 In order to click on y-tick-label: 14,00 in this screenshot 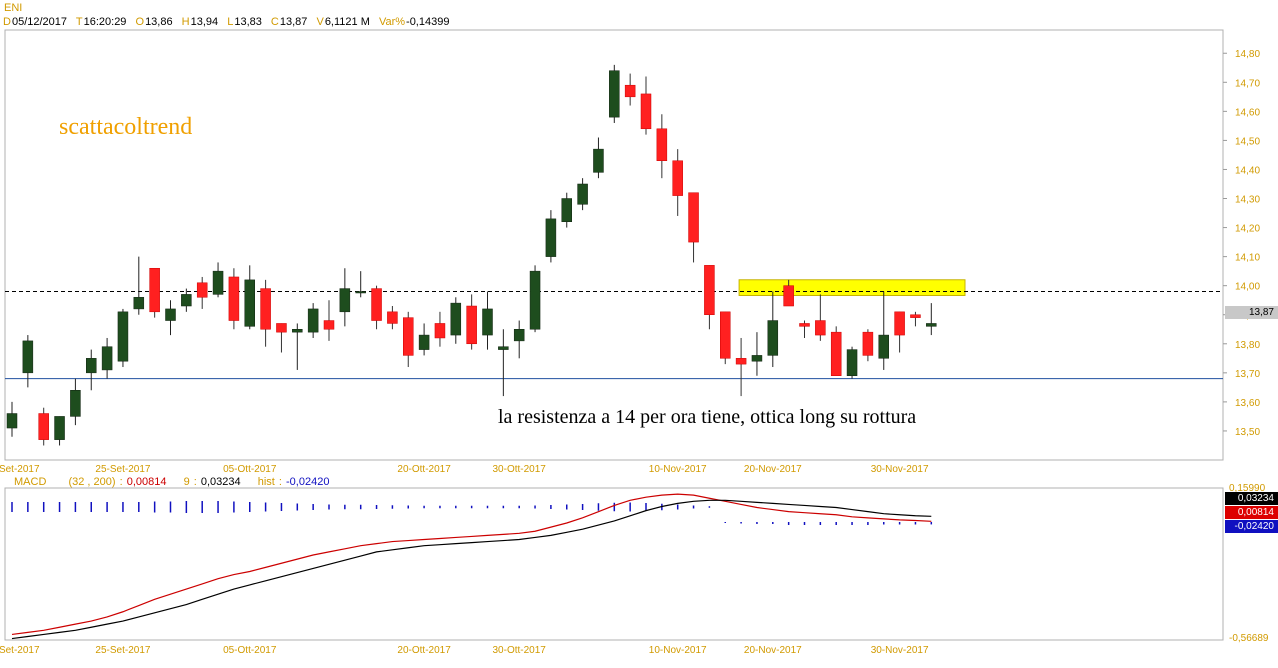, I will do `click(1247, 287)`.